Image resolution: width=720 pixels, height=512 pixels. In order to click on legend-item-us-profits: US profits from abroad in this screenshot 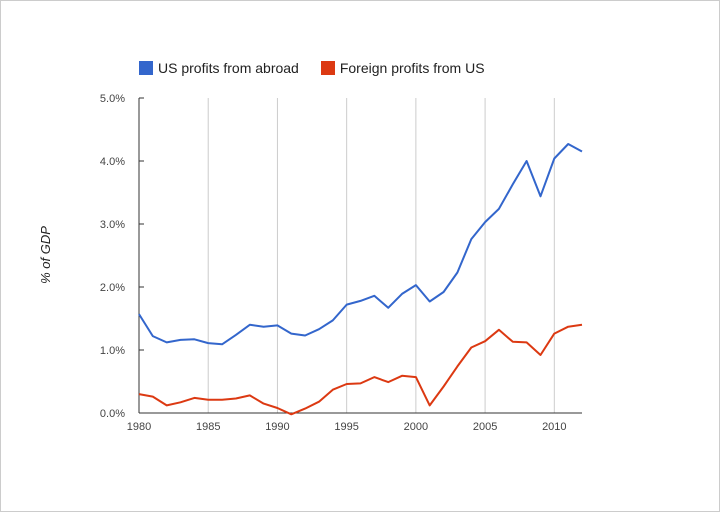, I will do `click(219, 68)`.